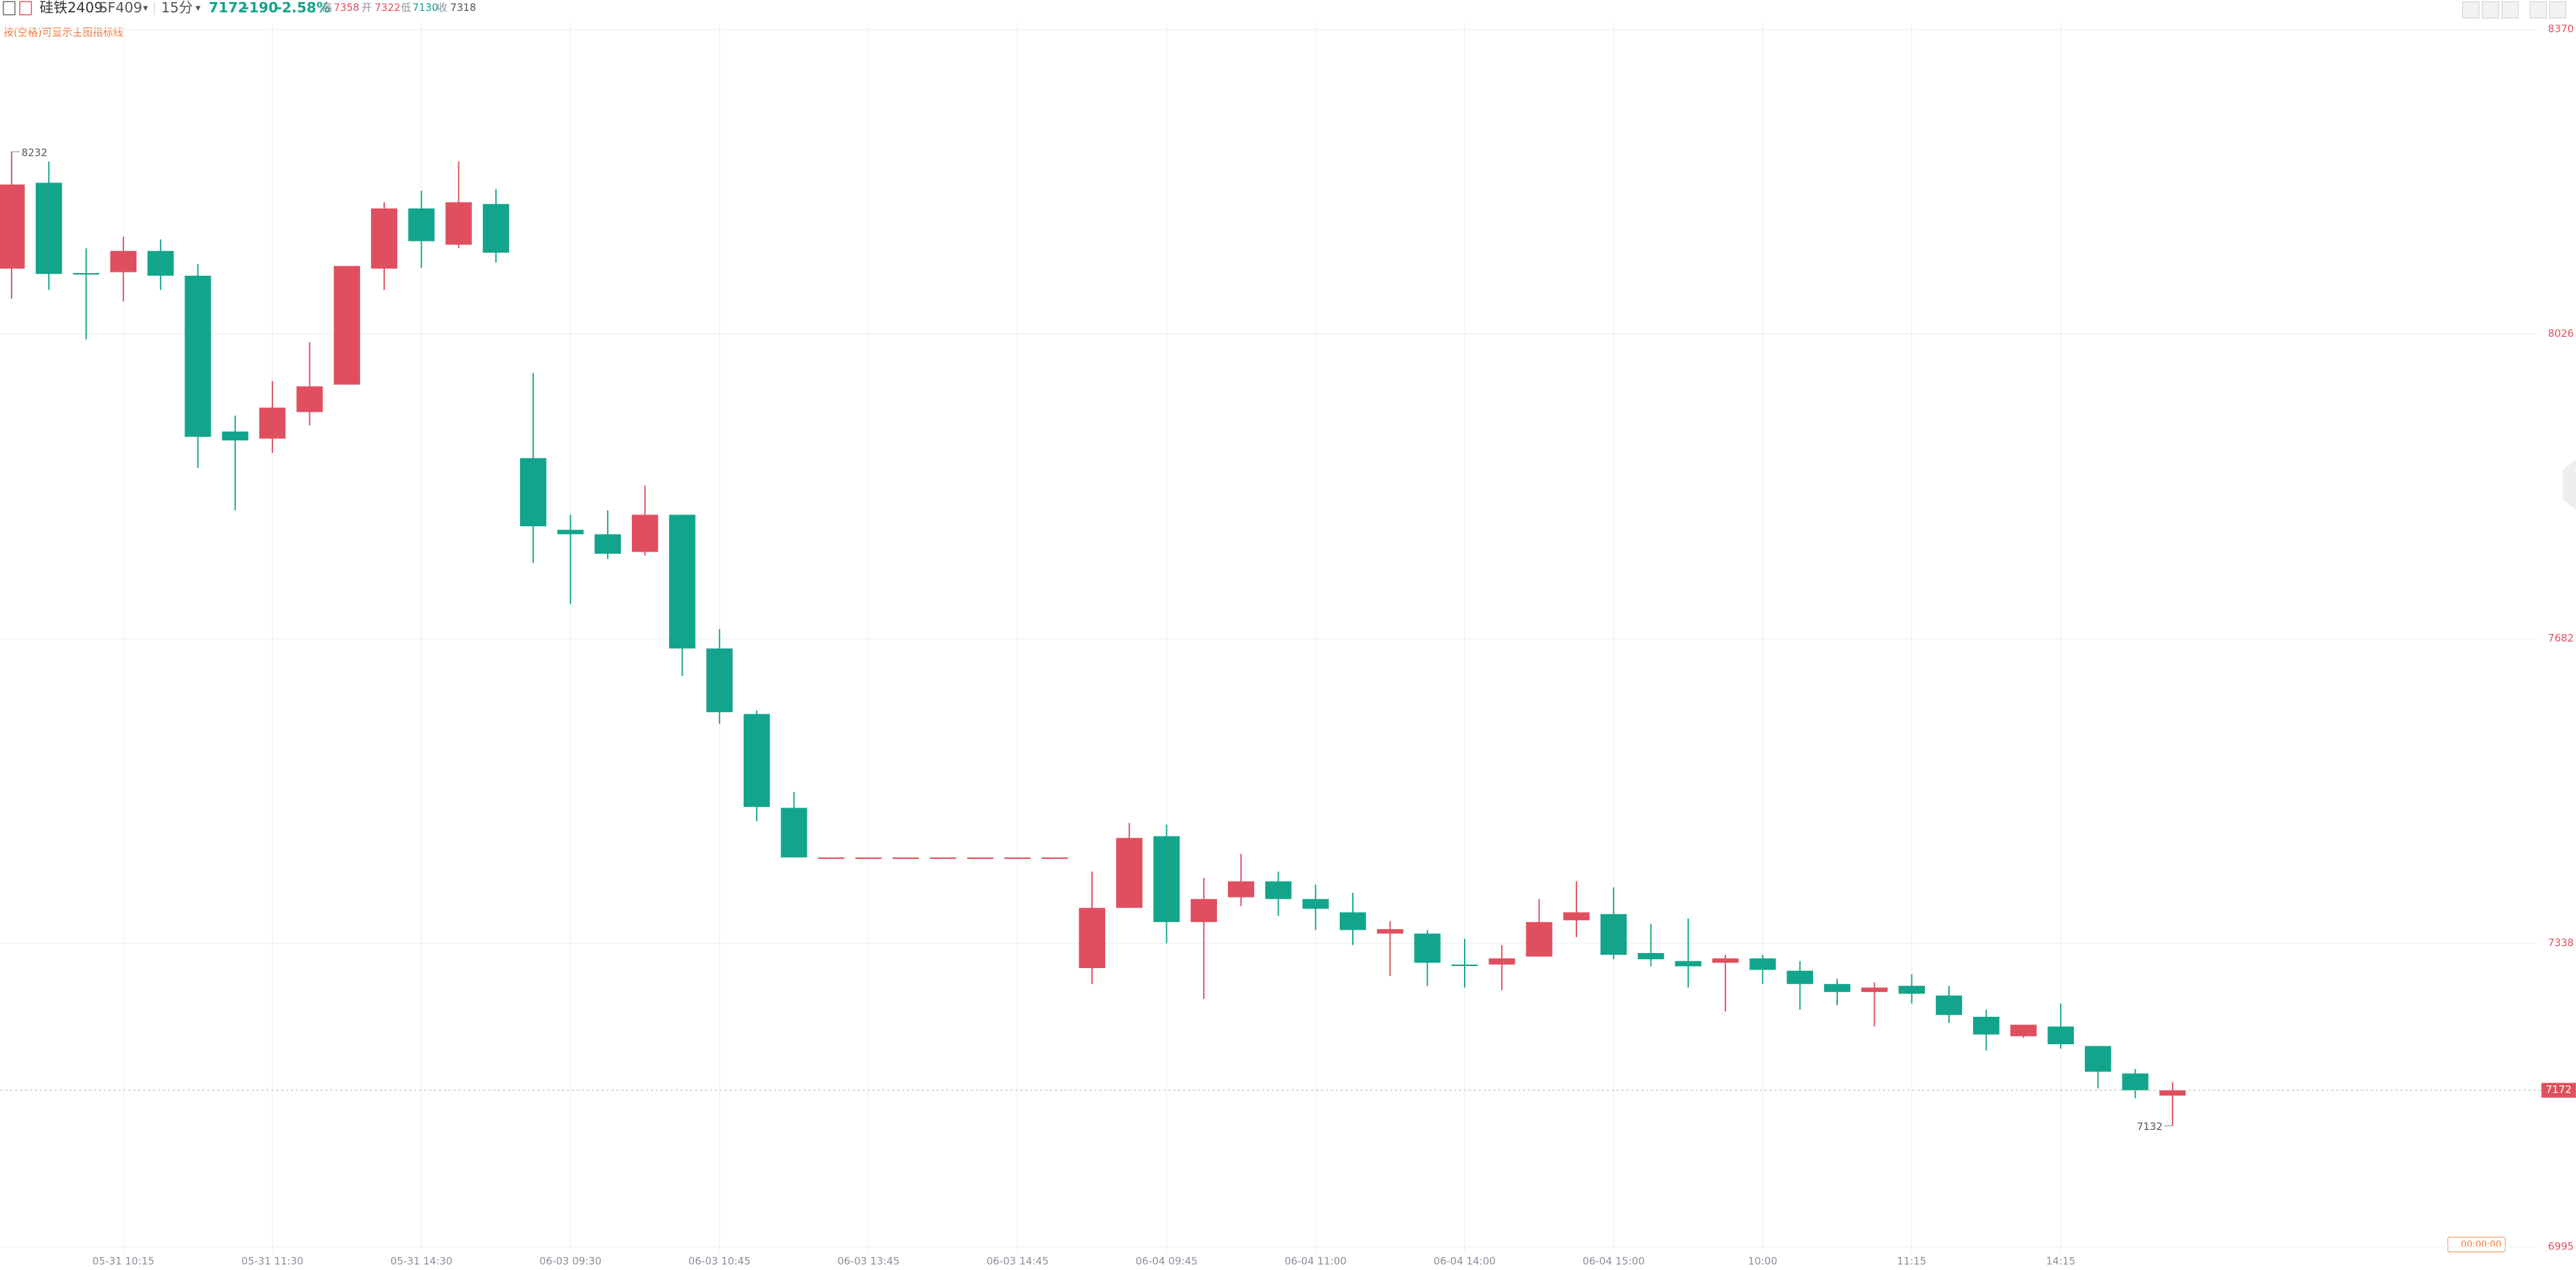 This screenshot has width=2576, height=1270. Describe the element at coordinates (1762, 1261) in the screenshot. I see `x-tick-label: 10:00` at that location.